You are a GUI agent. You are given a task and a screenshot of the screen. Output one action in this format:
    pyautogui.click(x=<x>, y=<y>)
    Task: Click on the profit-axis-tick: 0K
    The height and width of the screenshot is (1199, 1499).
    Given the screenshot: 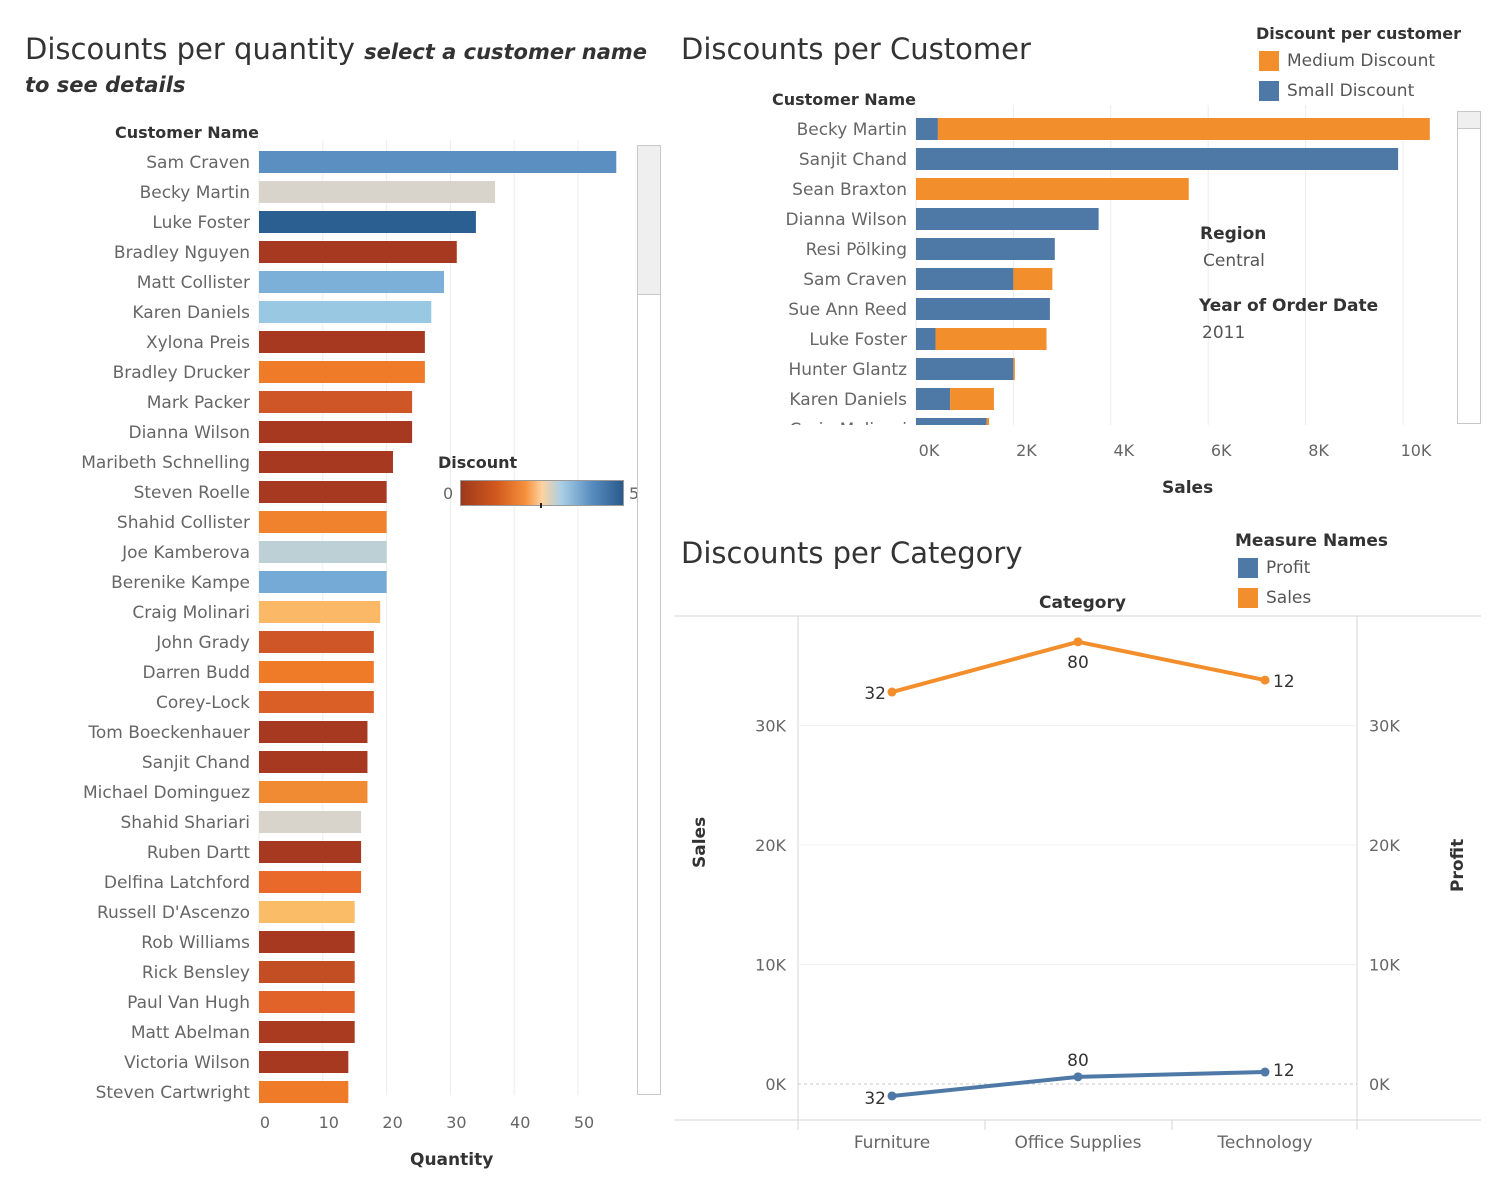 What is the action you would take?
    pyautogui.click(x=1379, y=1084)
    